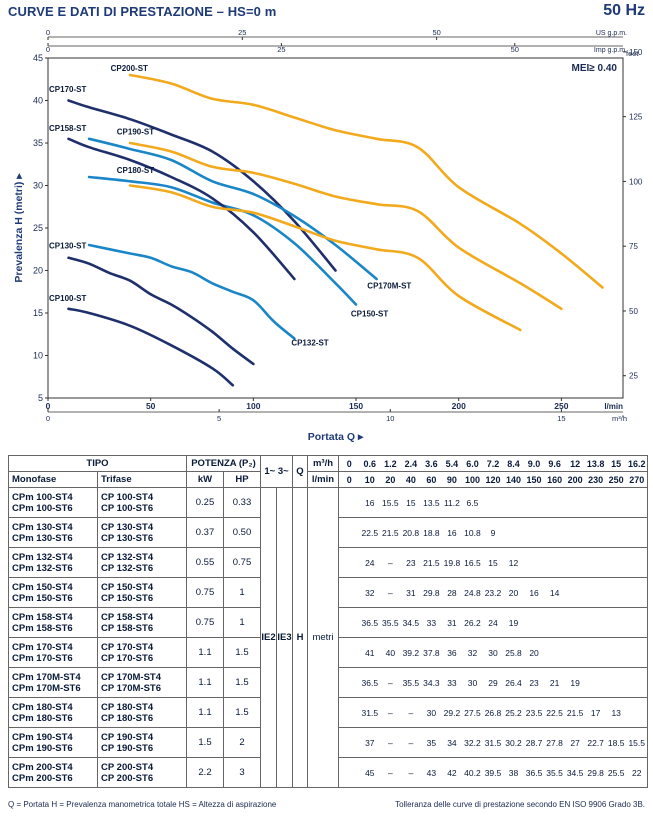 Image resolution: width=653 pixels, height=817 pixels. Describe the element at coordinates (513, 622) in the screenshot. I see `head-value: 19` at that location.